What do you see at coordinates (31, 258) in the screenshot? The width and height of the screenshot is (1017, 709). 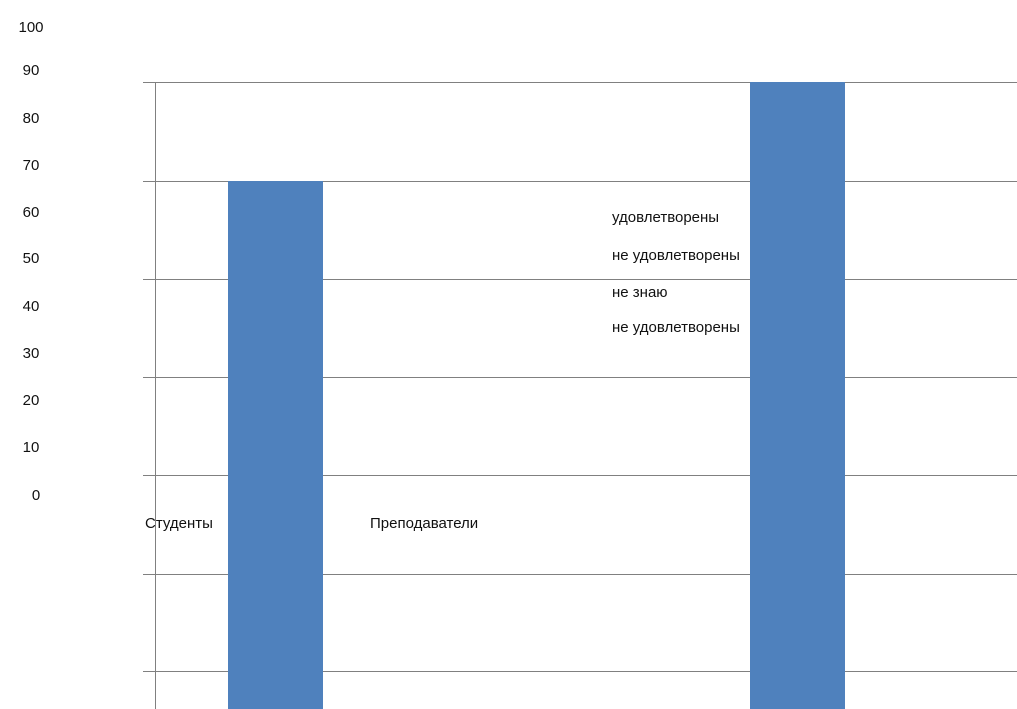 I see `y-tick-label: 50` at bounding box center [31, 258].